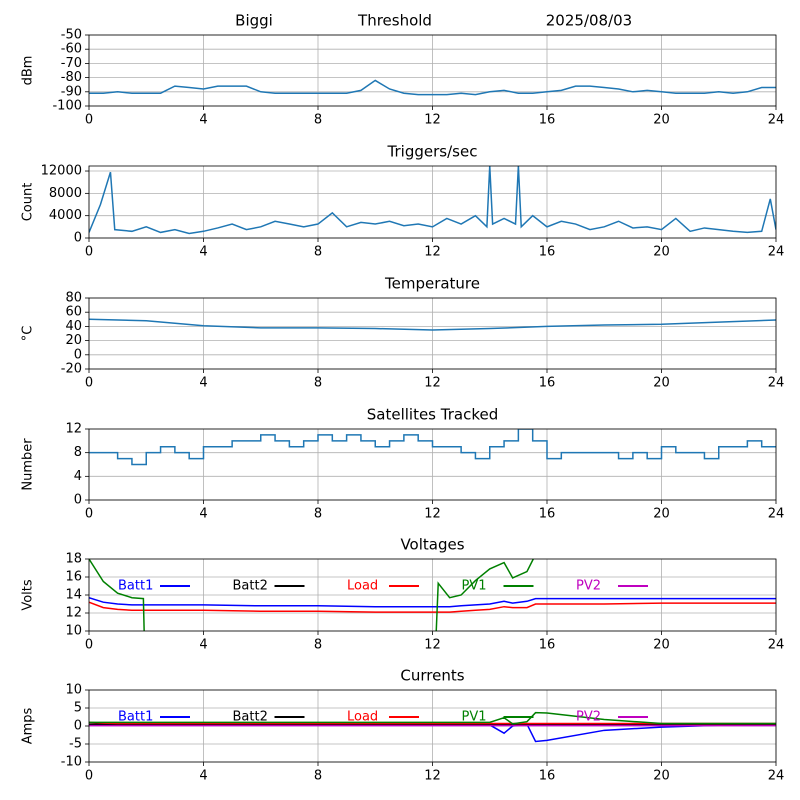 The image size is (800, 800). Describe the element at coordinates (65, 215) in the screenshot. I see `y-tick-label: 4000` at that location.